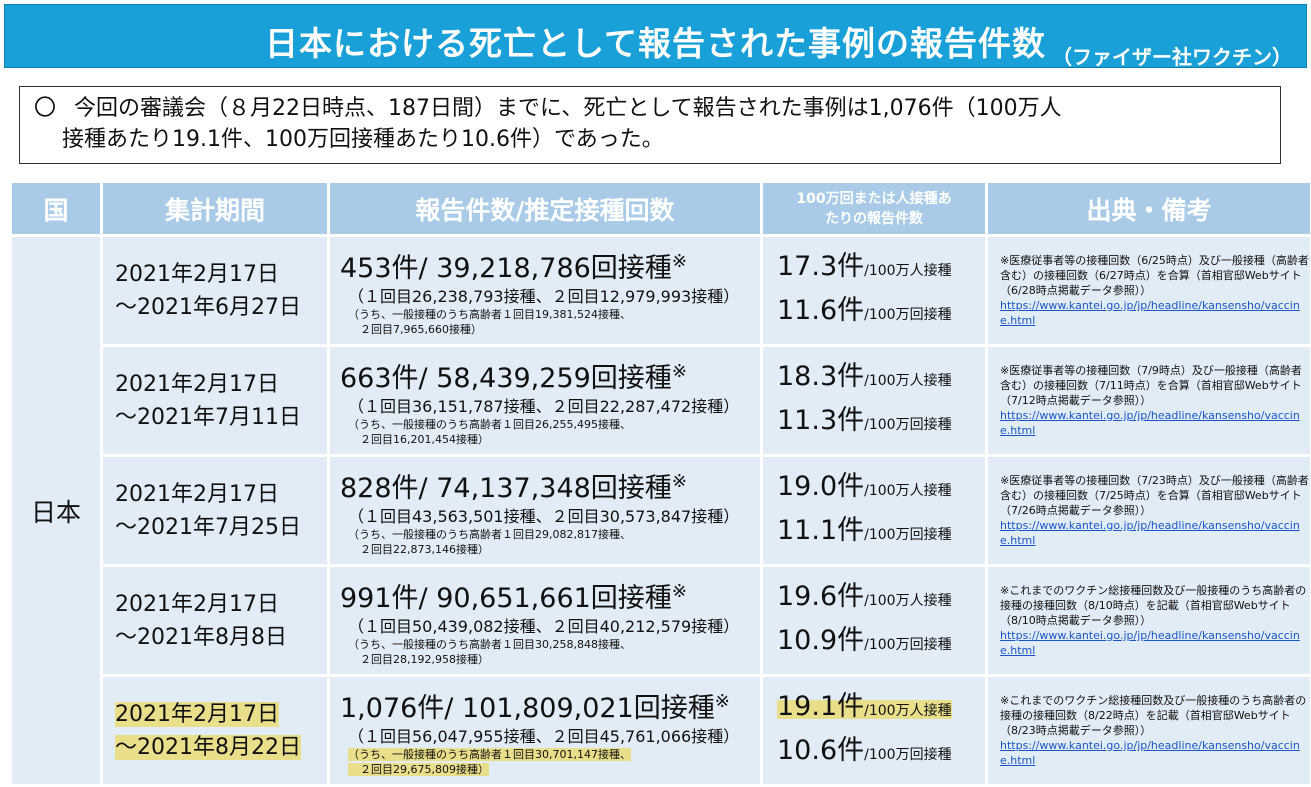  I want to click on rate-cell: 19.1件/100万人接種 10.6件/100万回接種, so click(874, 730).